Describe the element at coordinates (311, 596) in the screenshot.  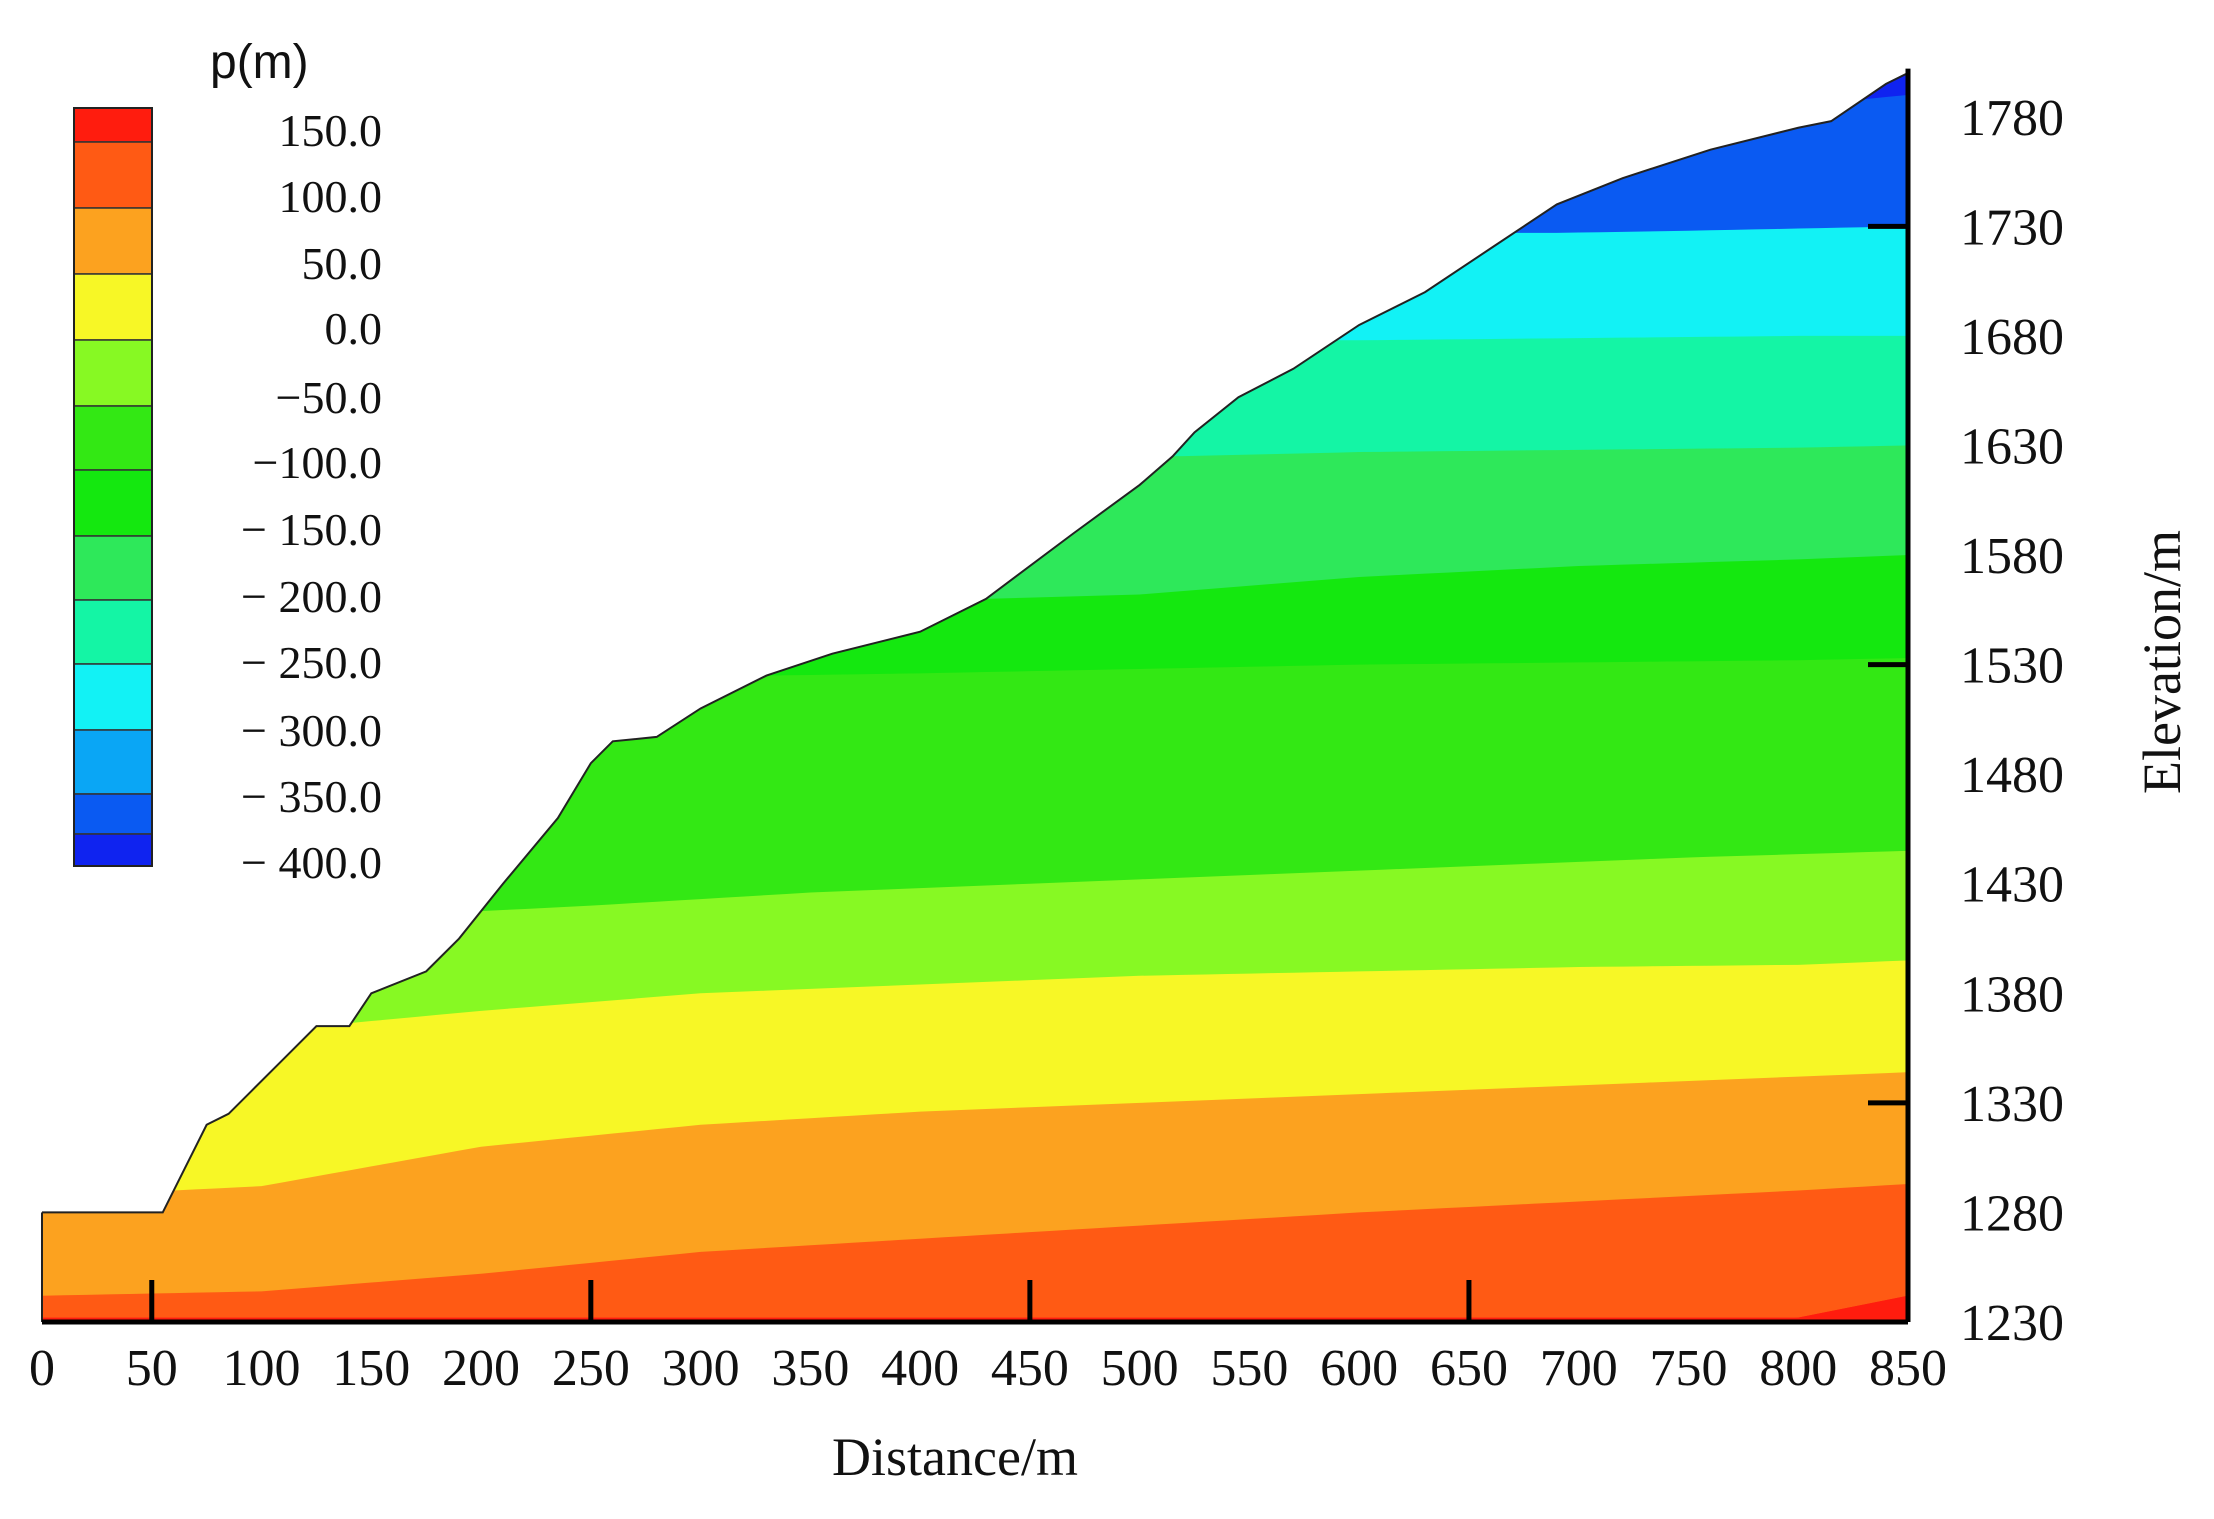
I see `legend-label: − 200.0` at that location.